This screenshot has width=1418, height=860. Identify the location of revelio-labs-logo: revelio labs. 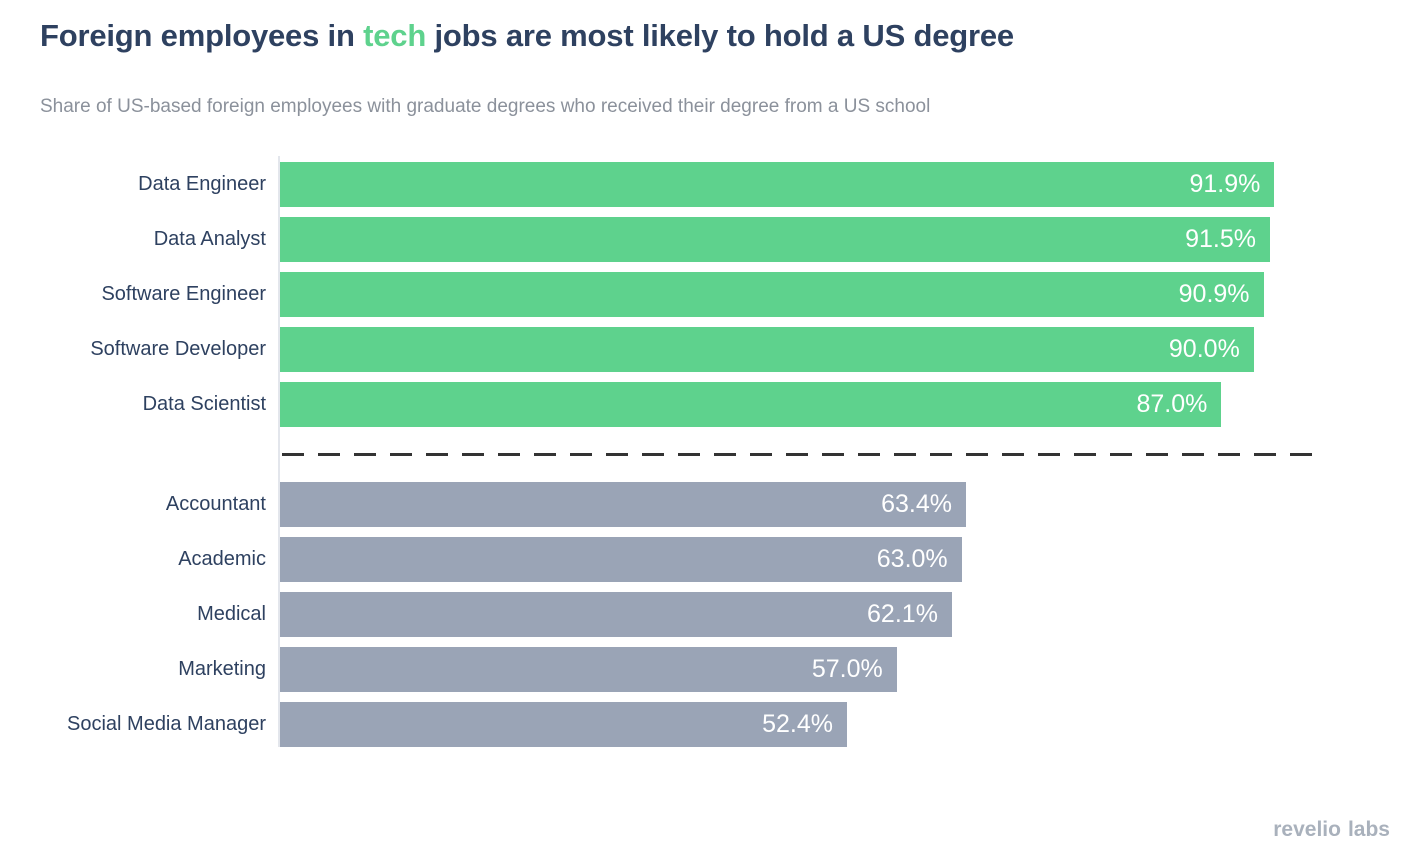
(1331, 830).